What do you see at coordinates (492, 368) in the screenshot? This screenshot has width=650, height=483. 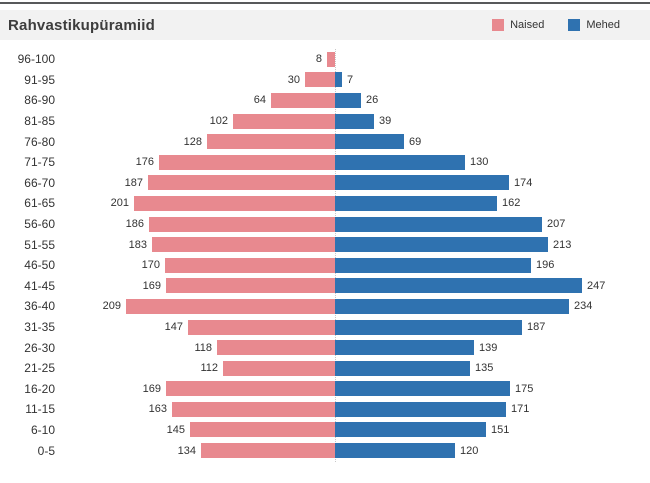 I see `mehed-half: 135` at bounding box center [492, 368].